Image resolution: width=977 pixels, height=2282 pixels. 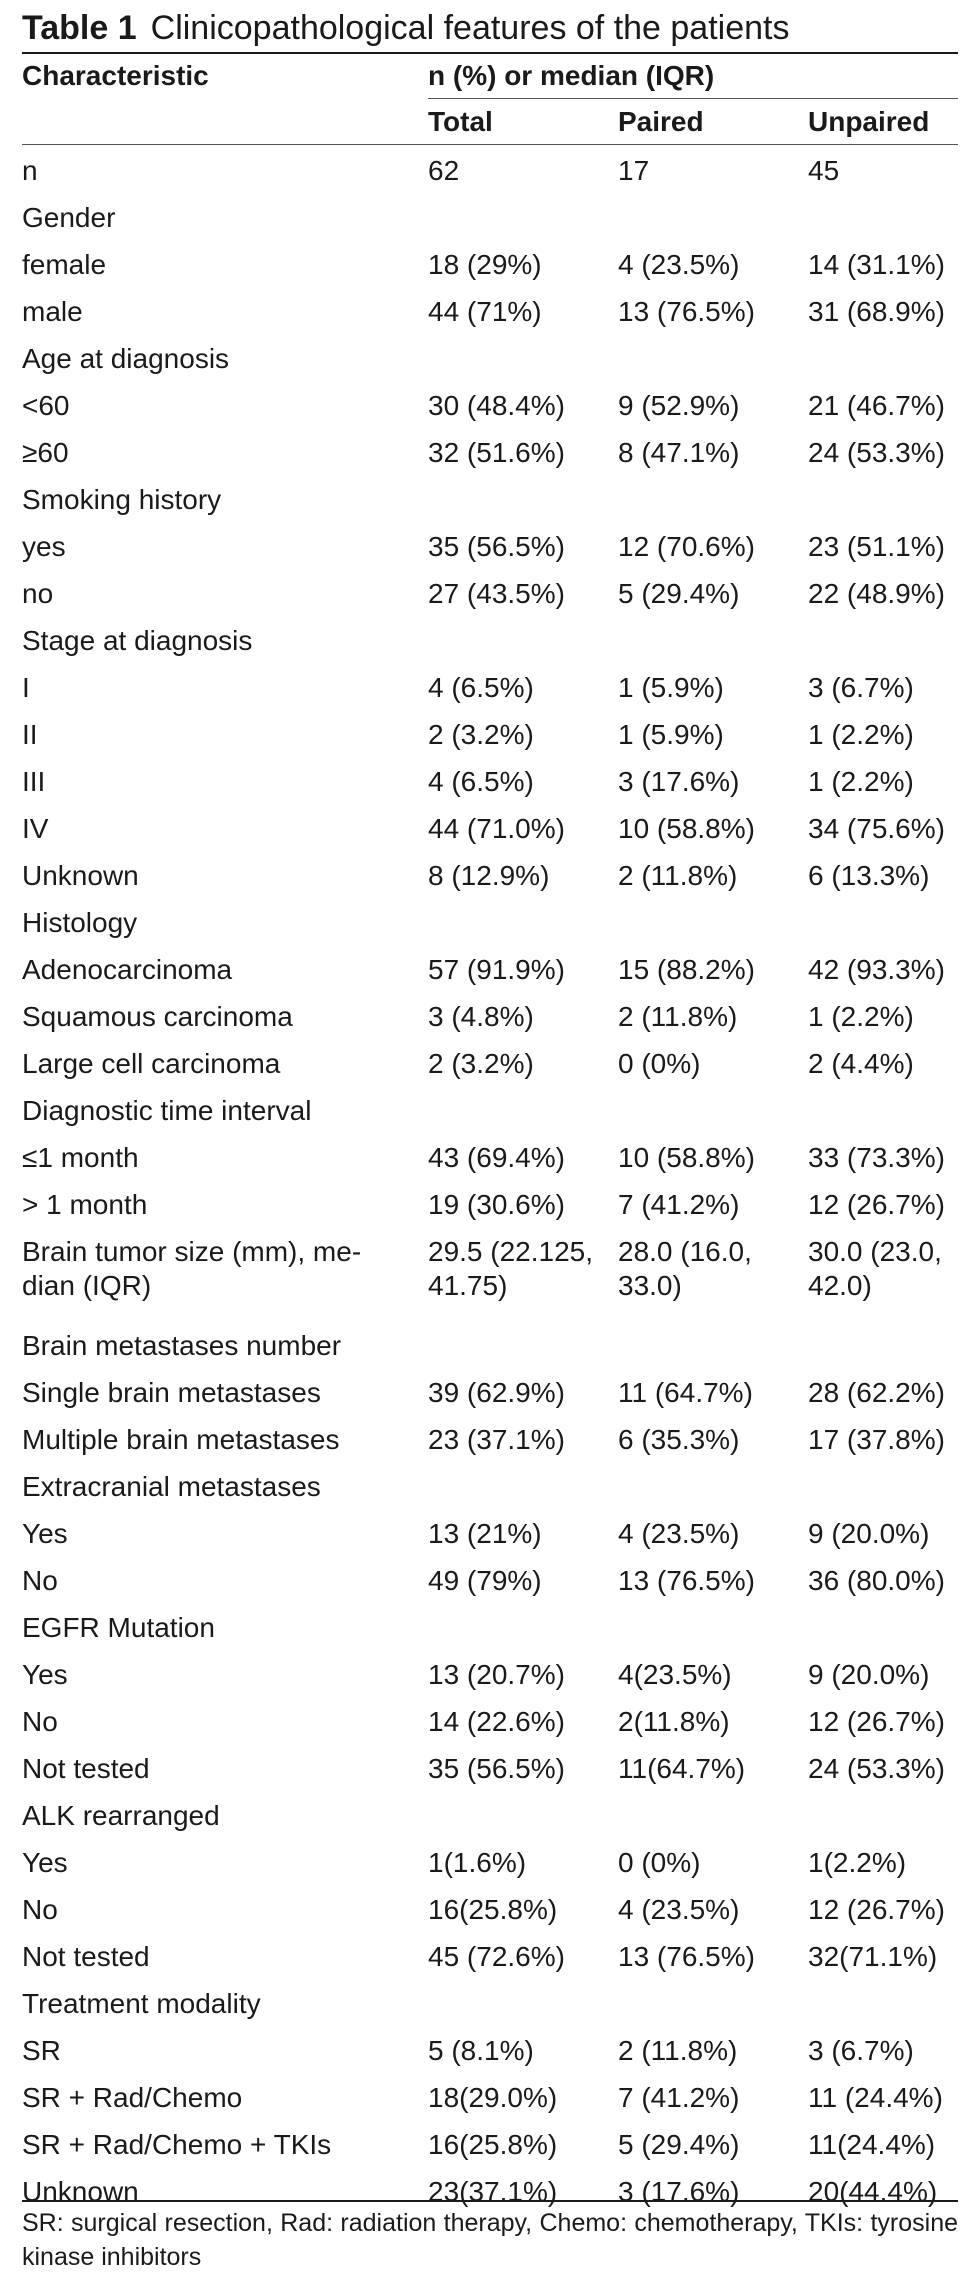 What do you see at coordinates (460, 121) in the screenshot?
I see `header-total: Total` at bounding box center [460, 121].